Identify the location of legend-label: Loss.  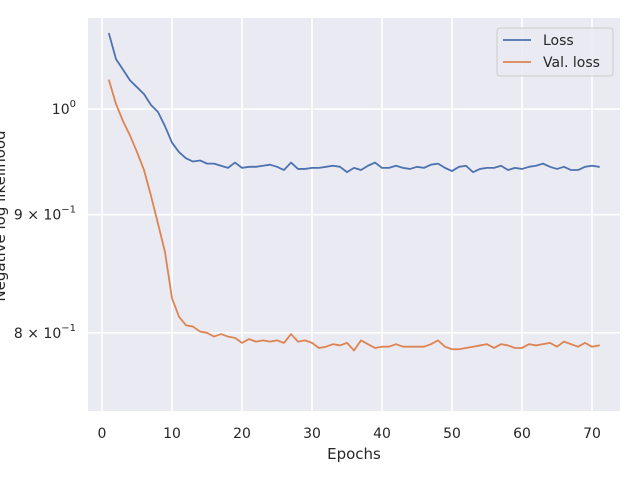
(558, 41).